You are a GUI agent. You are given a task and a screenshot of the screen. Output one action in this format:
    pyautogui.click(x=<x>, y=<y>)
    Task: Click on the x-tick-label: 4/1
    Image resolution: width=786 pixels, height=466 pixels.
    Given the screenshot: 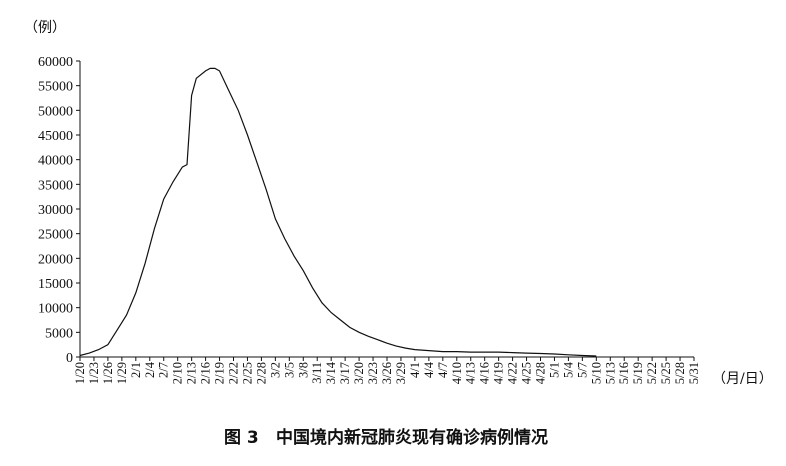 What is the action you would take?
    pyautogui.click(x=415, y=370)
    